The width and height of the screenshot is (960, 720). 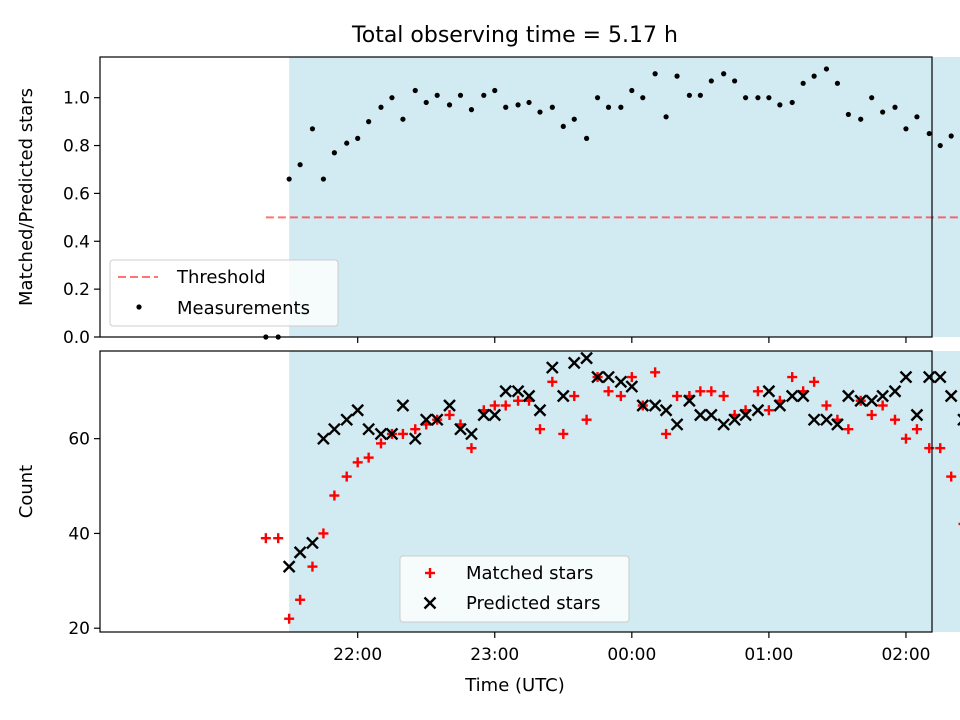 I want to click on x-axis-label: Time (UTC), so click(x=514, y=685).